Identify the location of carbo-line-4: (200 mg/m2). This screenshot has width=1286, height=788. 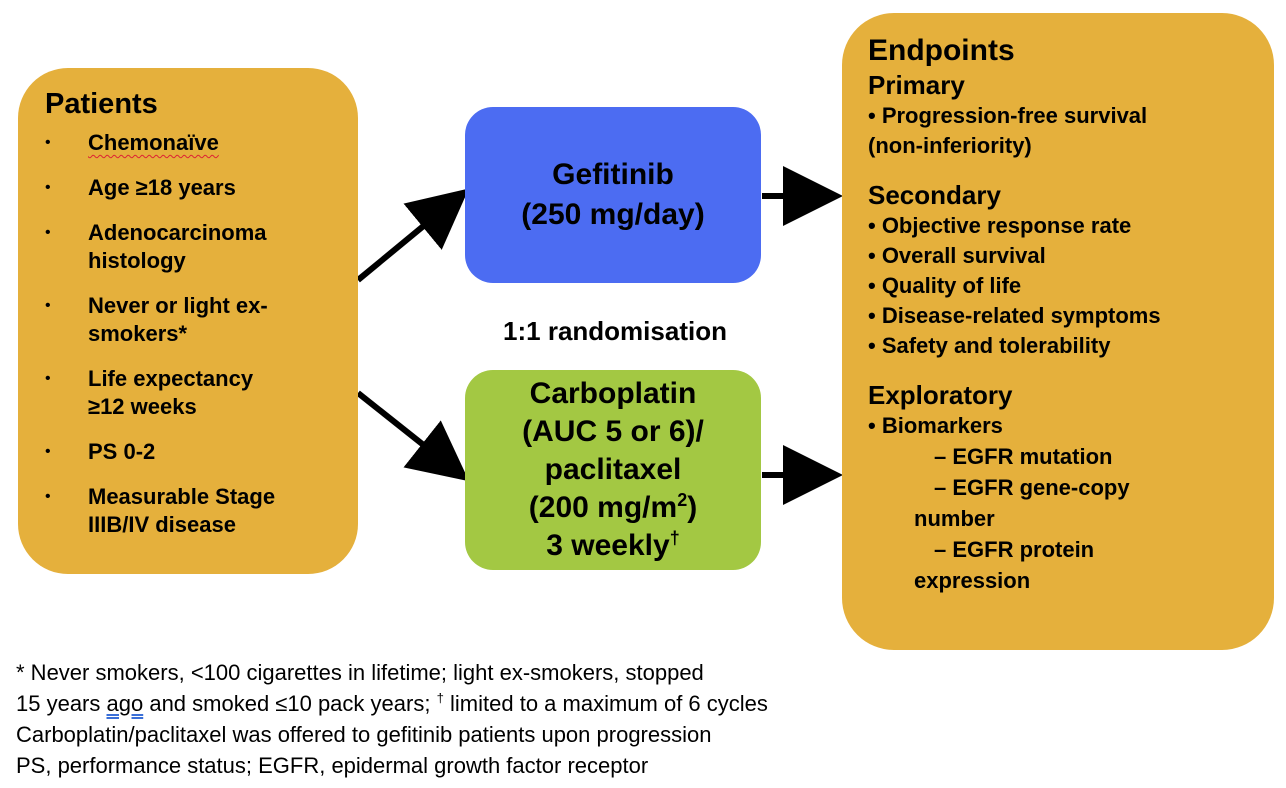
(613, 507).